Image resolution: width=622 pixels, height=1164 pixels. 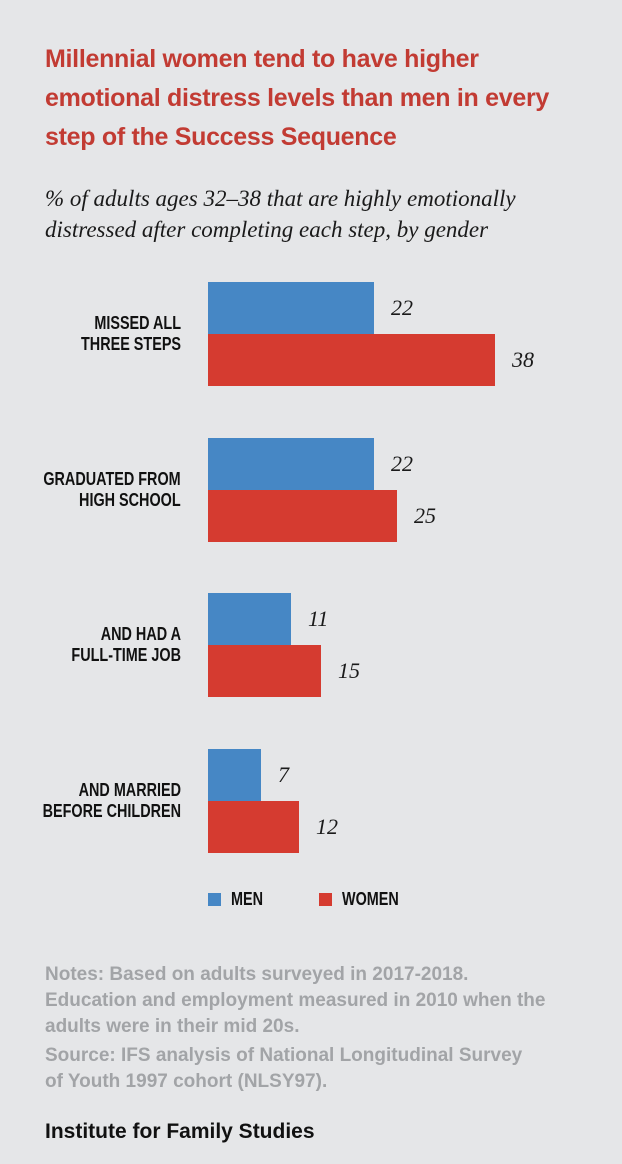 I want to click on legend-label-women: WOMEN, so click(x=370, y=899).